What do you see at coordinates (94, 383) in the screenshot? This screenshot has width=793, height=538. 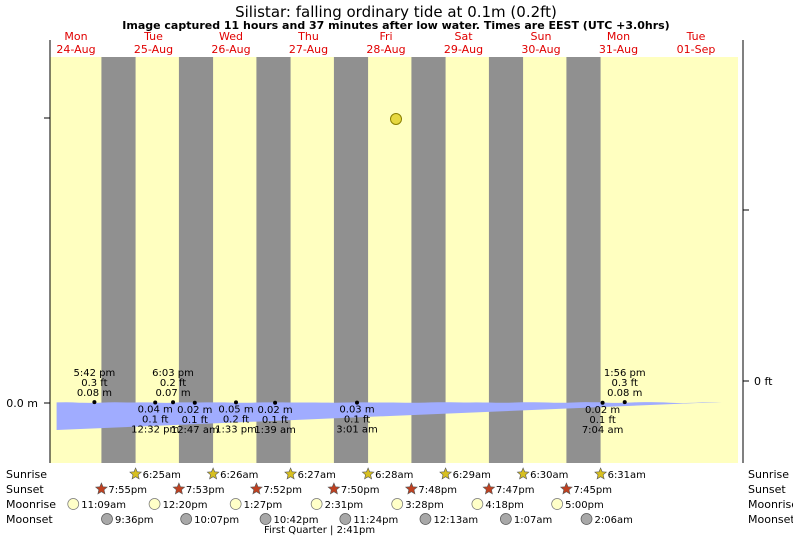 I see `extreme-label: 0.3 ft` at bounding box center [94, 383].